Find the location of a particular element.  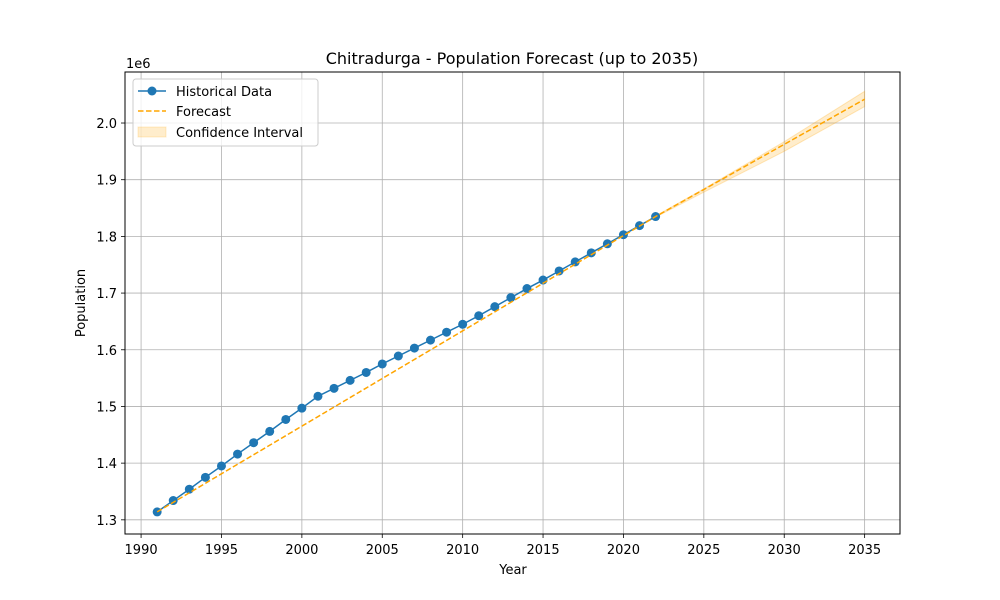

legend-forecast-label: Forecast is located at coordinates (203, 112).